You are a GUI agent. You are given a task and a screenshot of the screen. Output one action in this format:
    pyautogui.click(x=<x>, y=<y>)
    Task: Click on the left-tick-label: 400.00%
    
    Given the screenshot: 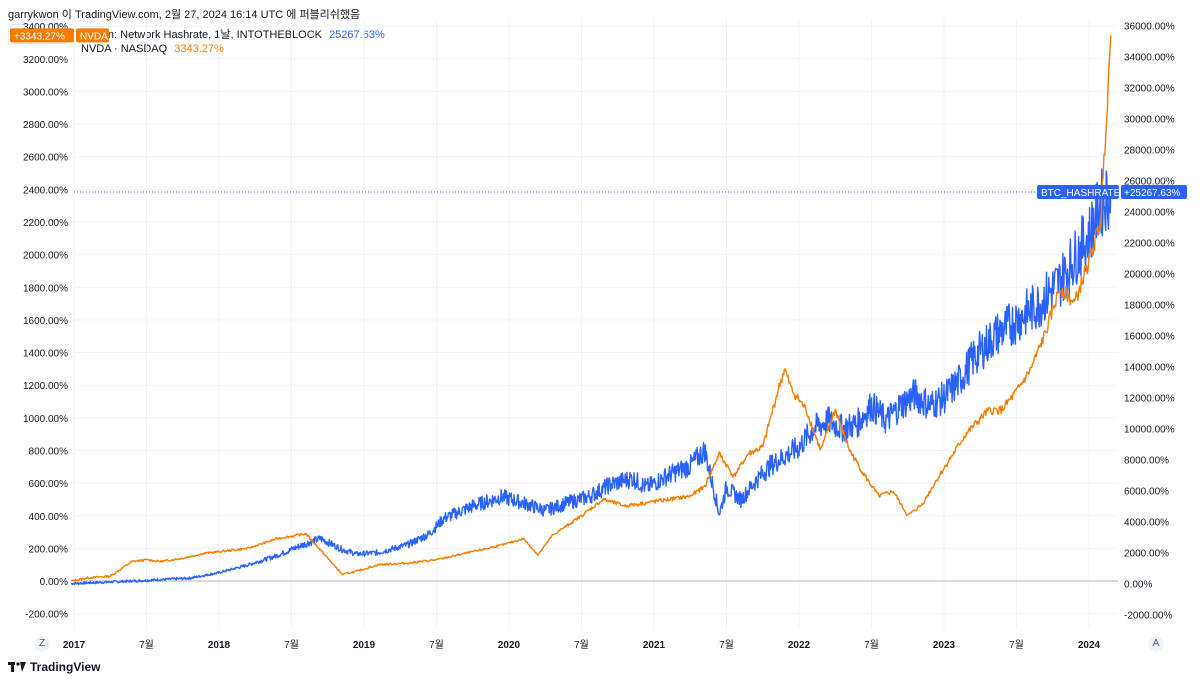 What is the action you would take?
    pyautogui.click(x=49, y=517)
    